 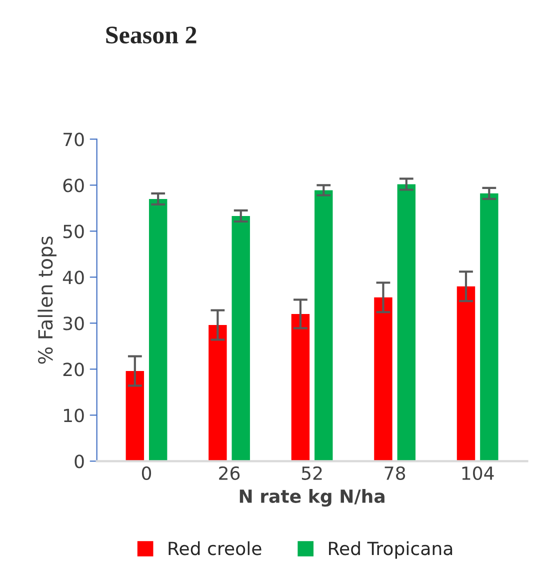 What do you see at coordinates (312, 498) in the screenshot?
I see `x-axis-title: N rate kg N/ha` at bounding box center [312, 498].